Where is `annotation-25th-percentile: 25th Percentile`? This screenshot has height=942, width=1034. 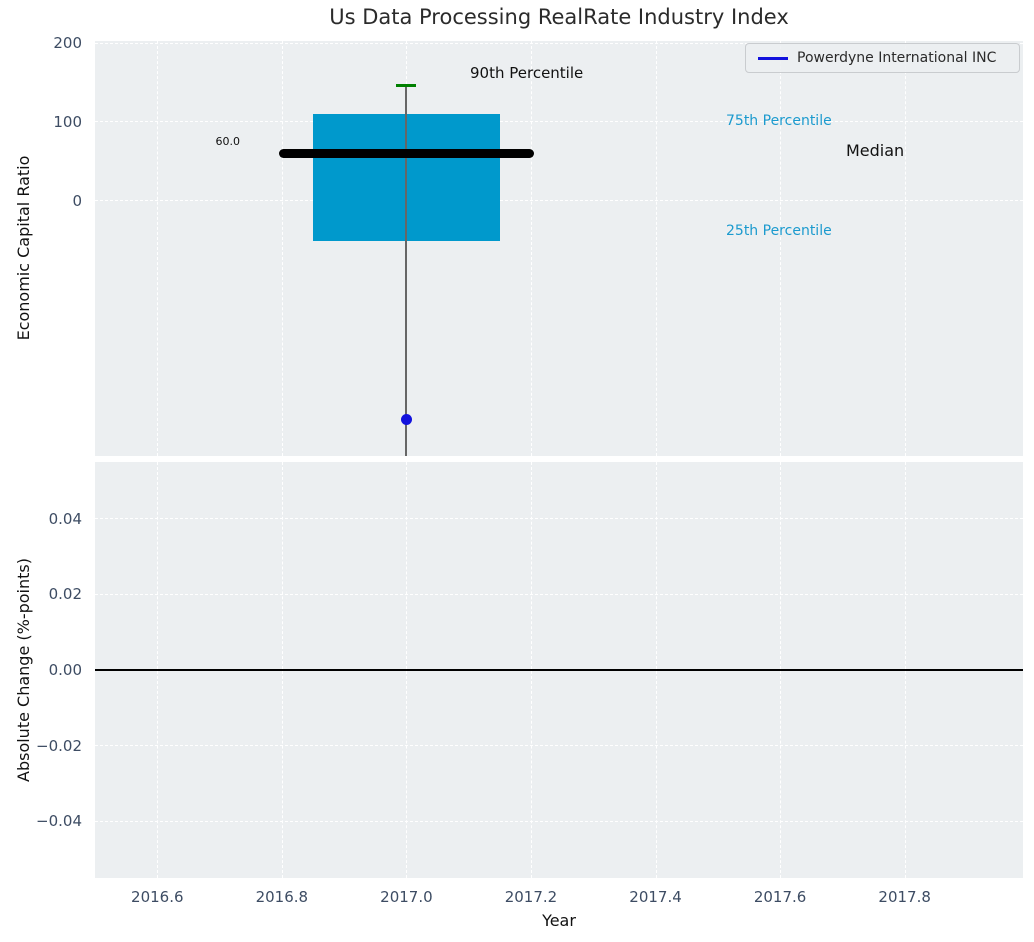
annotation-25th-percentile: 25th Percentile is located at coordinates (779, 231).